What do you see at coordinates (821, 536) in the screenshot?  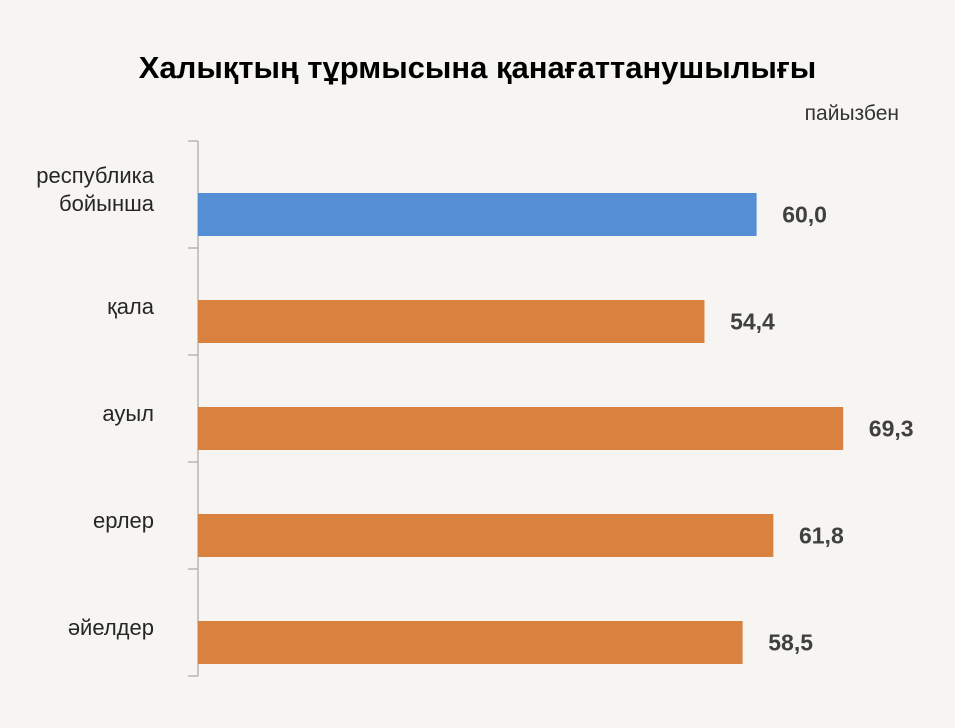 I see `value-label-3: 61,8` at bounding box center [821, 536].